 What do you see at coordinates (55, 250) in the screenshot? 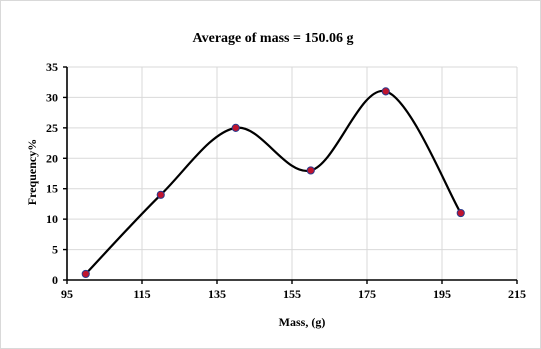
I see `y-tick-label: 5` at bounding box center [55, 250].